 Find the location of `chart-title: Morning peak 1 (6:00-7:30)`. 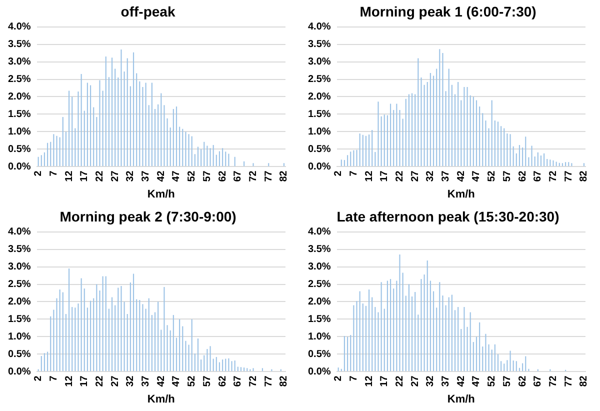

chart-title: Morning peak 1 (6:00-7:30) is located at coordinates (448, 11).